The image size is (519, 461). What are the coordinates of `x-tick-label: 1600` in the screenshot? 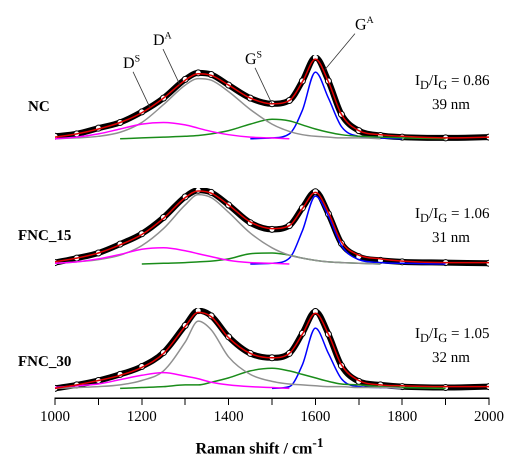 It's located at (315, 416).